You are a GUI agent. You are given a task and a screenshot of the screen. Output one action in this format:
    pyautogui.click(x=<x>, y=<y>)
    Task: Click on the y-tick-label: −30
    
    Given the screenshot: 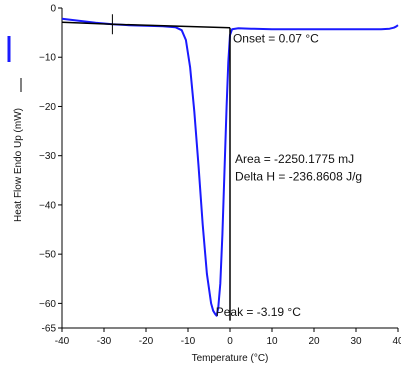 What is the action you would take?
    pyautogui.click(x=47, y=156)
    